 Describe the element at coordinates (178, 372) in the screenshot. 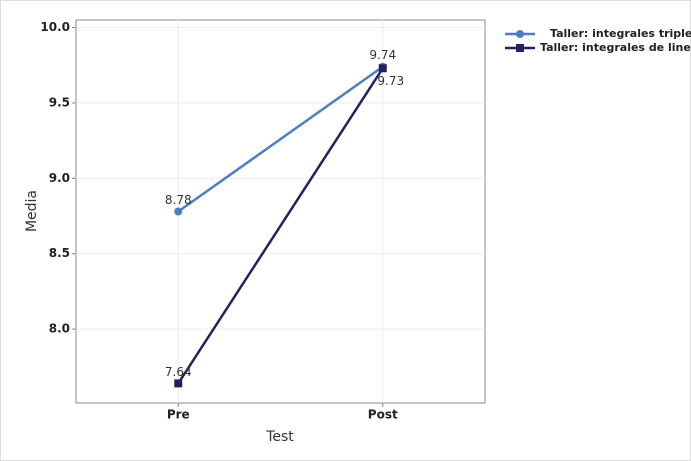

I see `data-label: 7.64` at that location.